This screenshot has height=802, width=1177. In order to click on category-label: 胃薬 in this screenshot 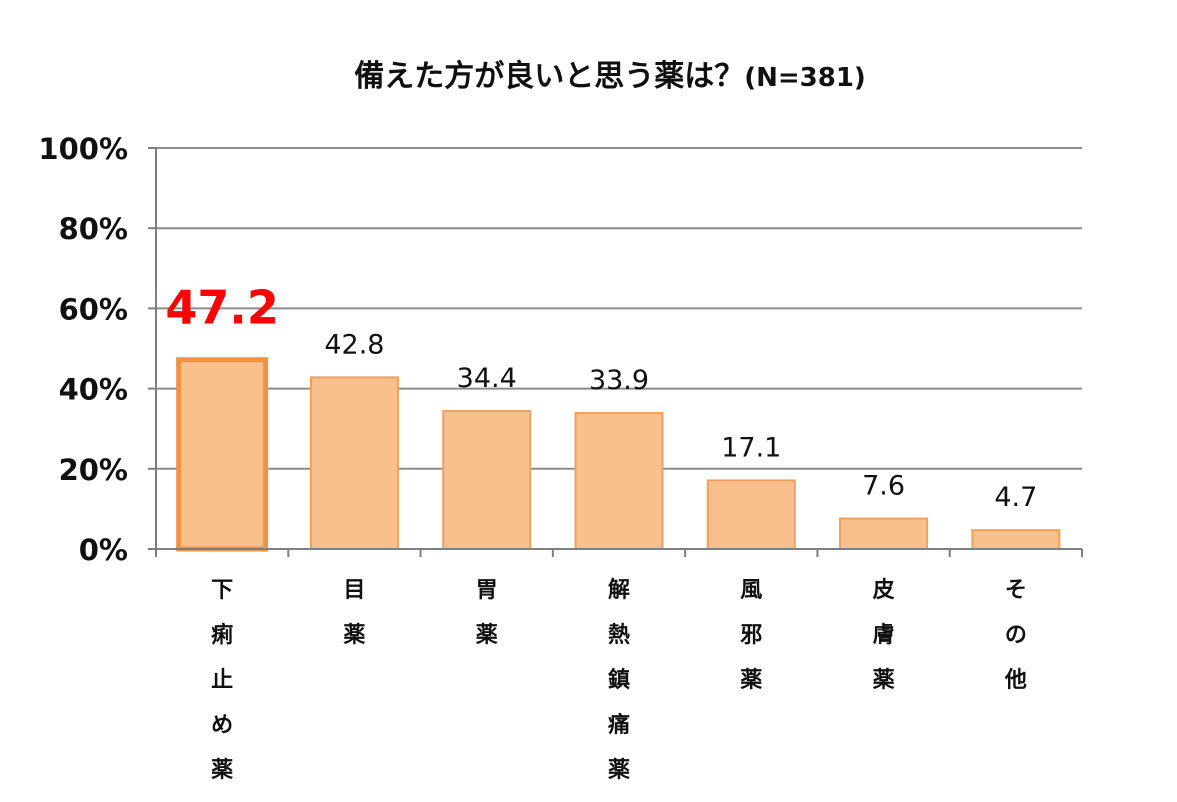, I will do `click(487, 613)`.